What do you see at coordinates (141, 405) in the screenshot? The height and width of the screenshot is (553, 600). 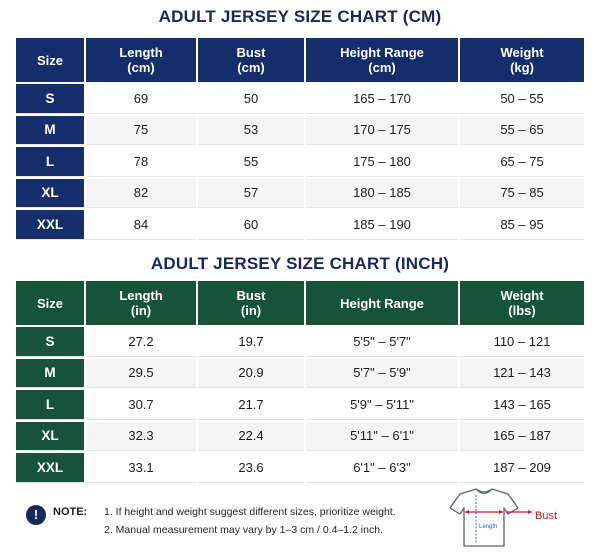 I see `length-cell: 30.7` at bounding box center [141, 405].